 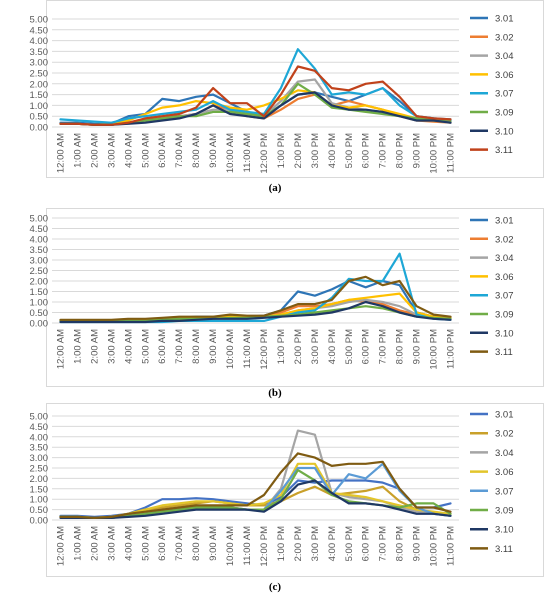 What do you see at coordinates (504, 352) in the screenshot?
I see `legend-label: 3.11` at bounding box center [504, 352].